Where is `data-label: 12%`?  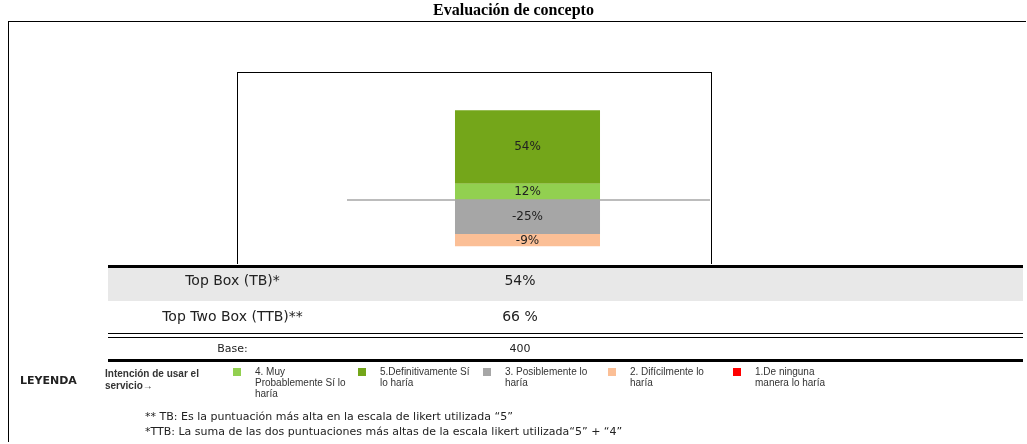 data-label: 12% is located at coordinates (527, 190).